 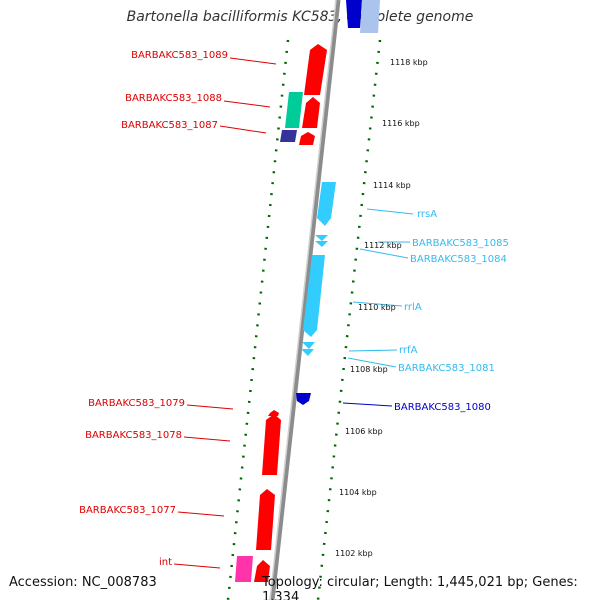 I want to click on genome-backbone-highlight, so click(x=303, y=300).